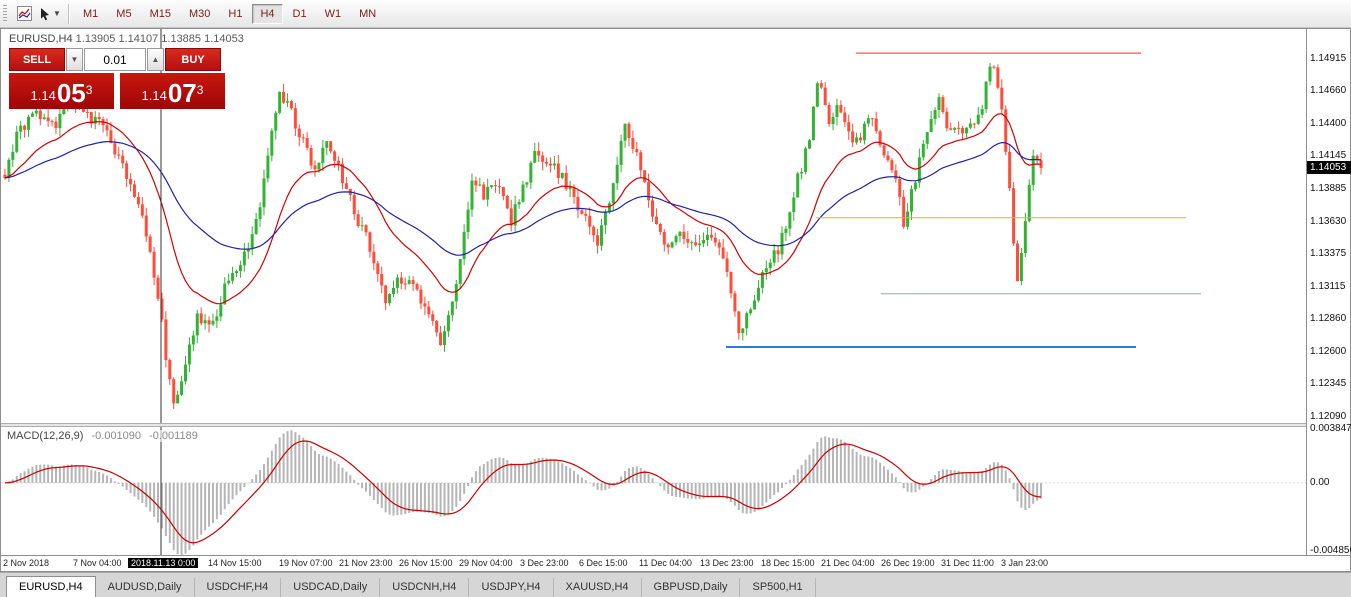 This screenshot has height=597, width=1351. What do you see at coordinates (1025, 563) in the screenshot?
I see `time-axis-label: 3 Jan 23:00` at bounding box center [1025, 563].